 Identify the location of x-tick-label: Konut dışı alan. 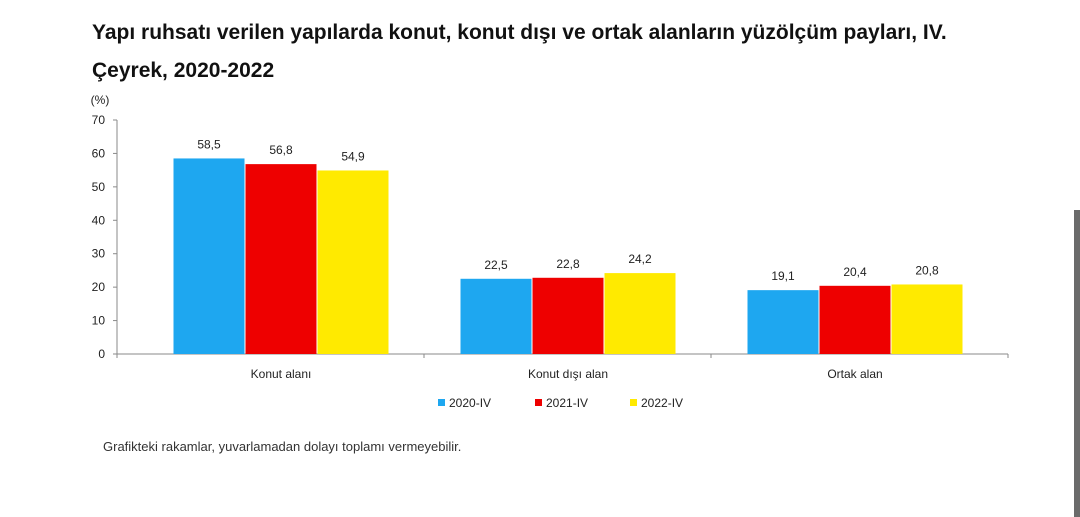
(568, 374).